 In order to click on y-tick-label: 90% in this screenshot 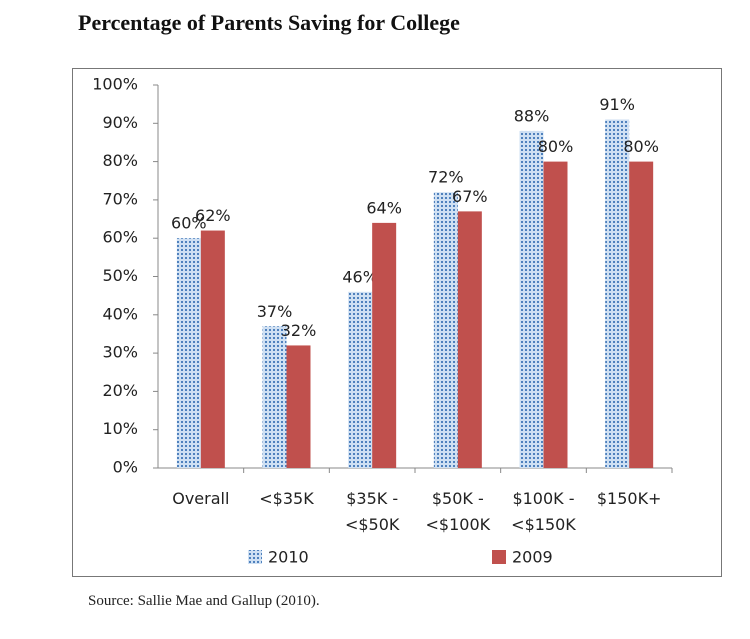, I will do `click(120, 122)`.